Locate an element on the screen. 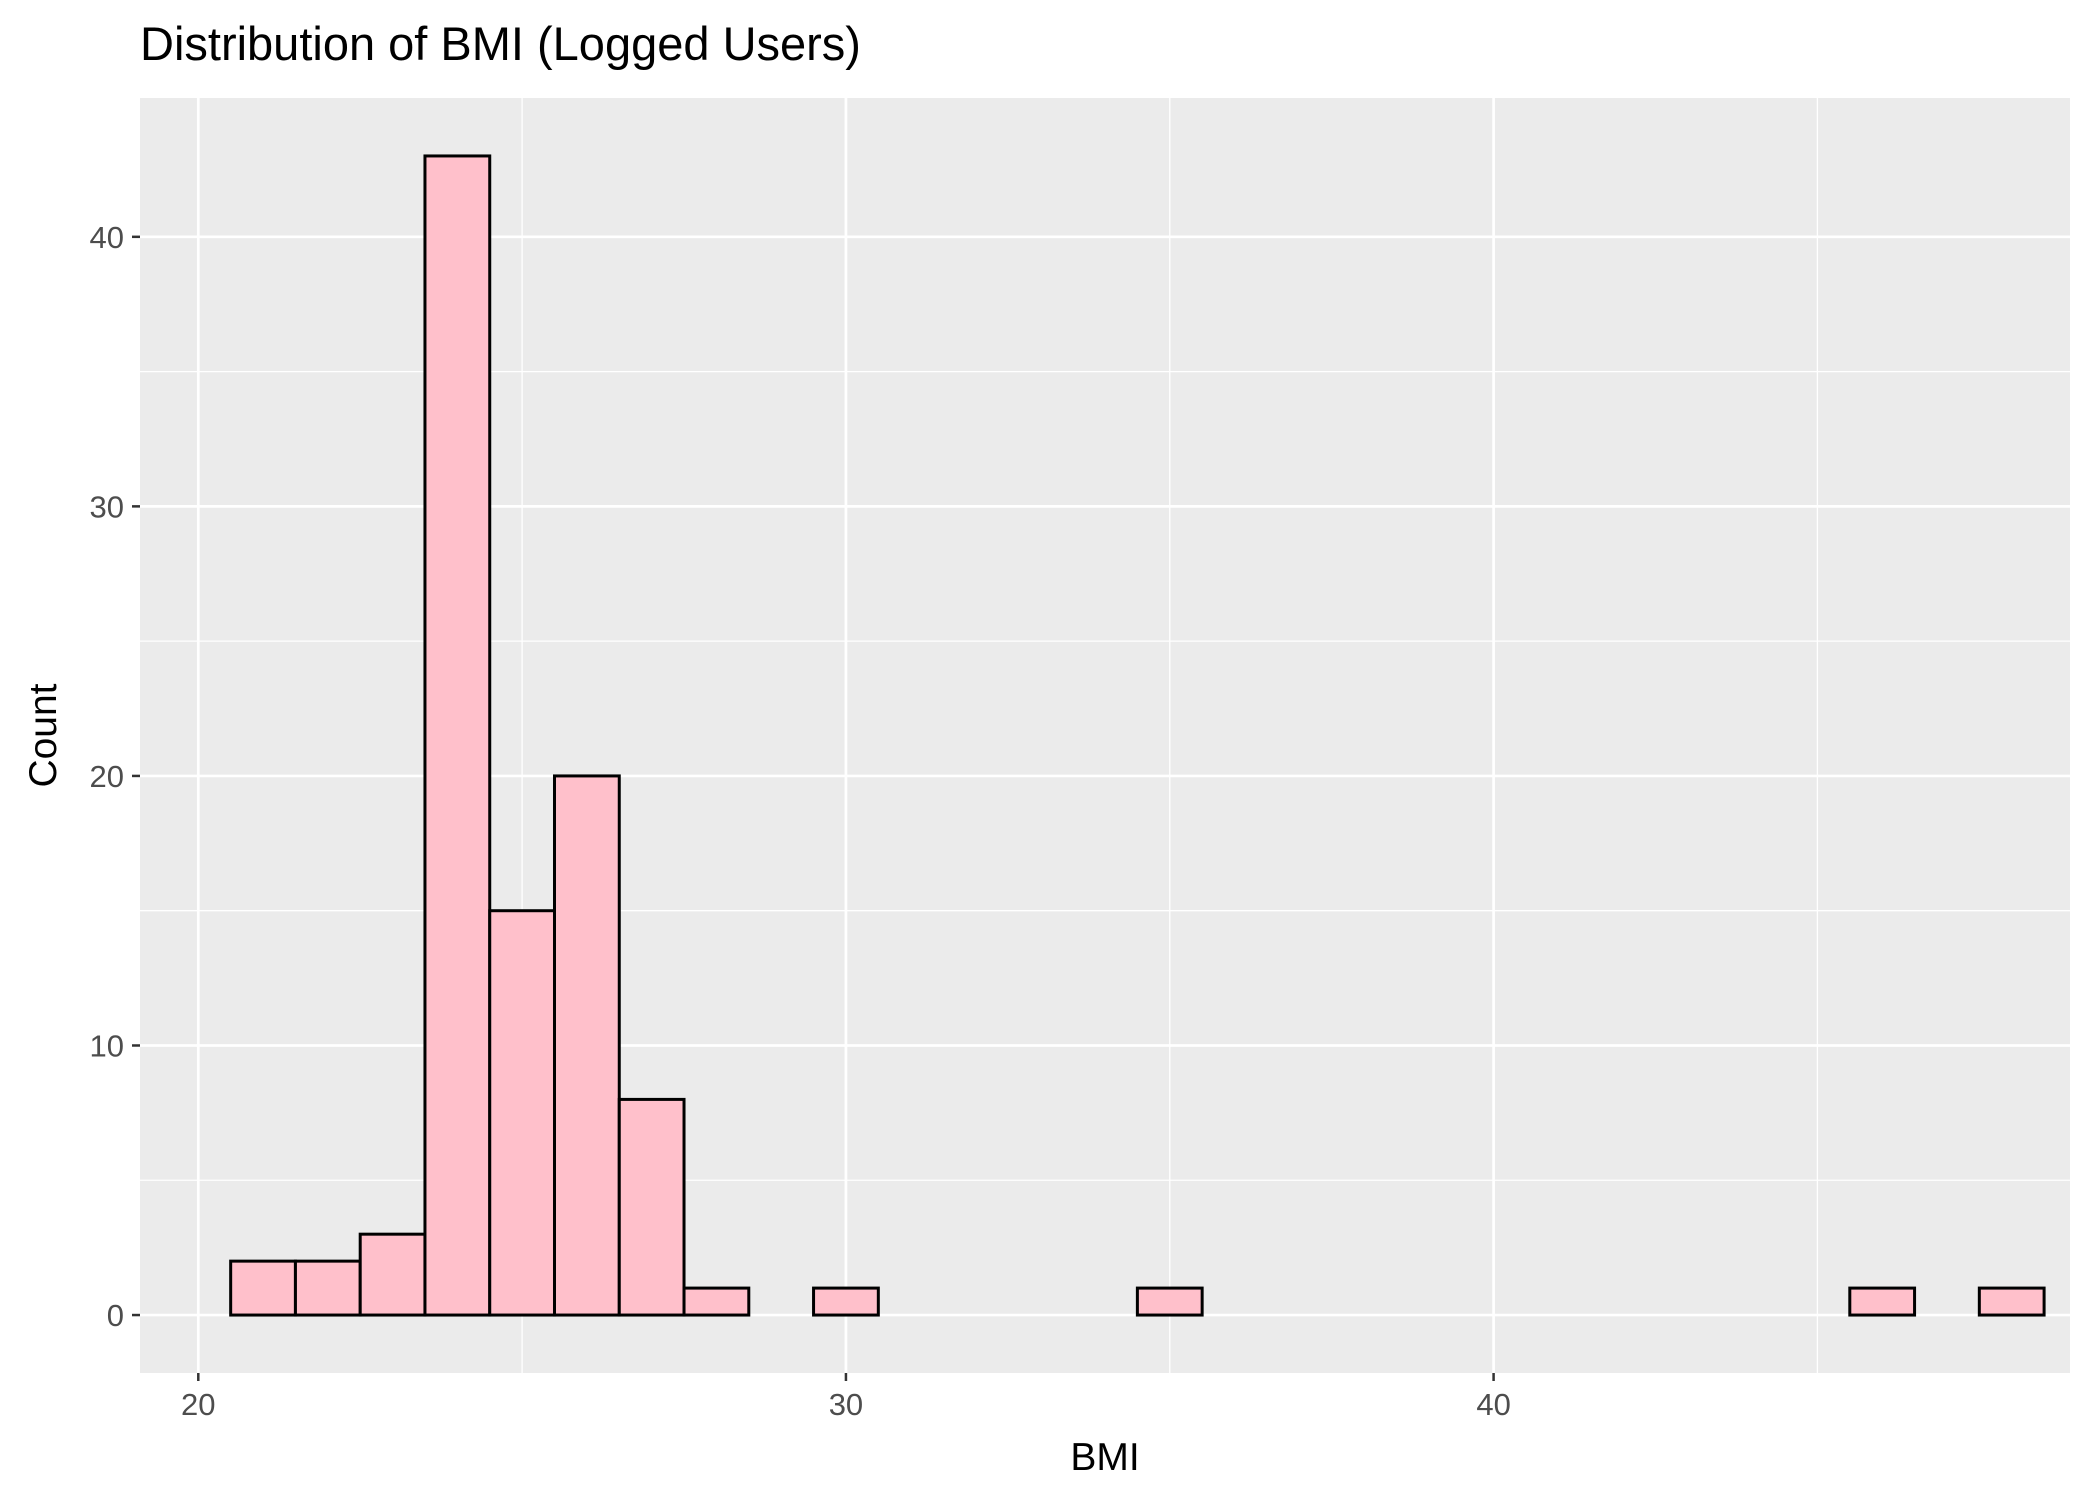 This screenshot has height=1500, width=2100. y-axis-title: Count is located at coordinates (43, 735).